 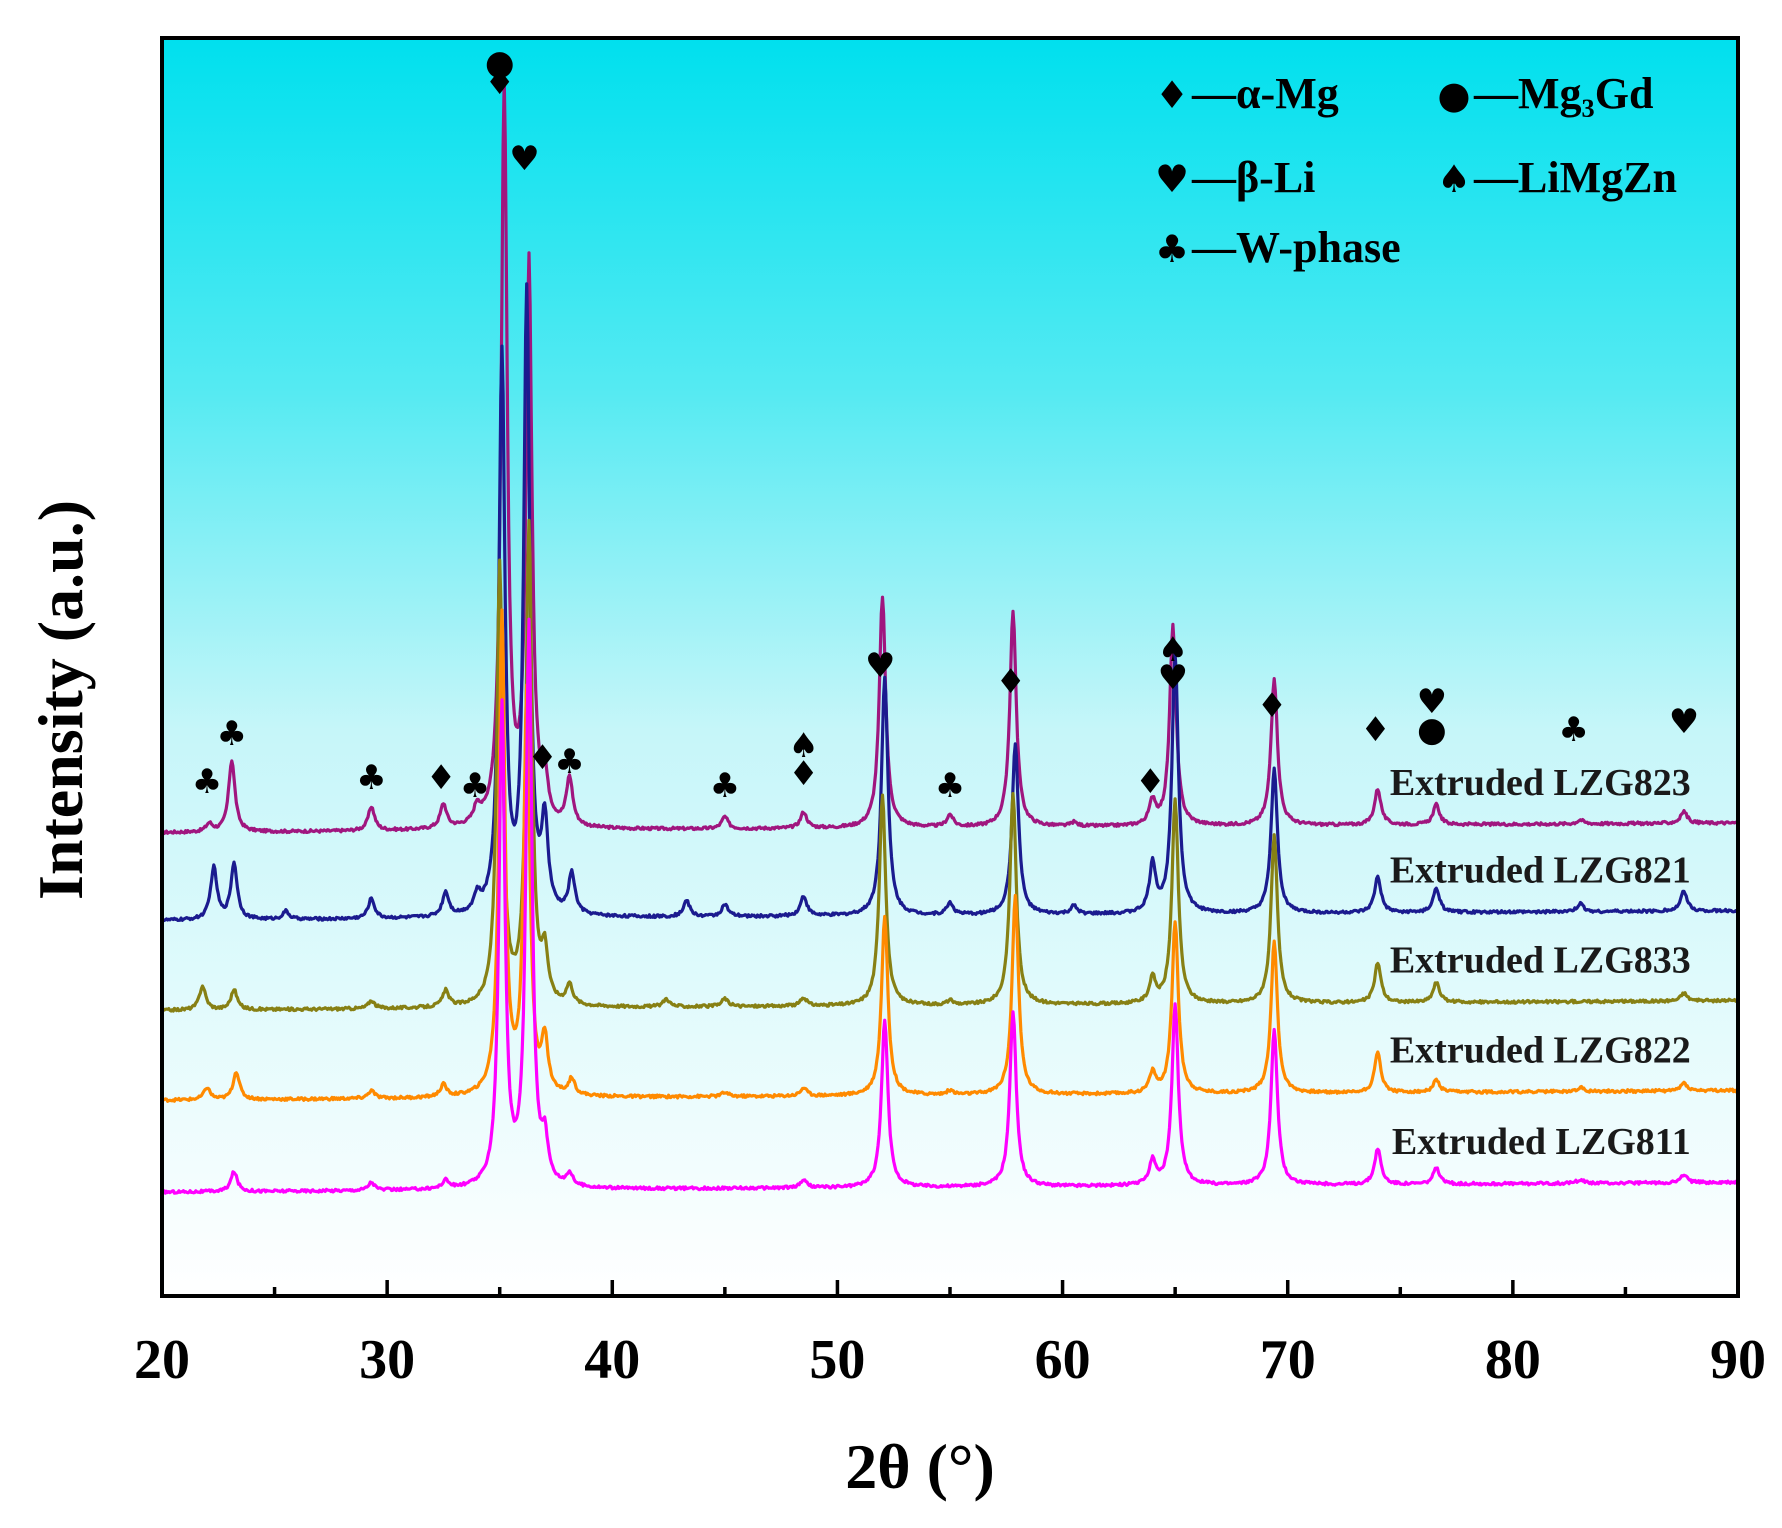 What do you see at coordinates (1453, 95) in the screenshot?
I see `legend-symbol: ●` at bounding box center [1453, 95].